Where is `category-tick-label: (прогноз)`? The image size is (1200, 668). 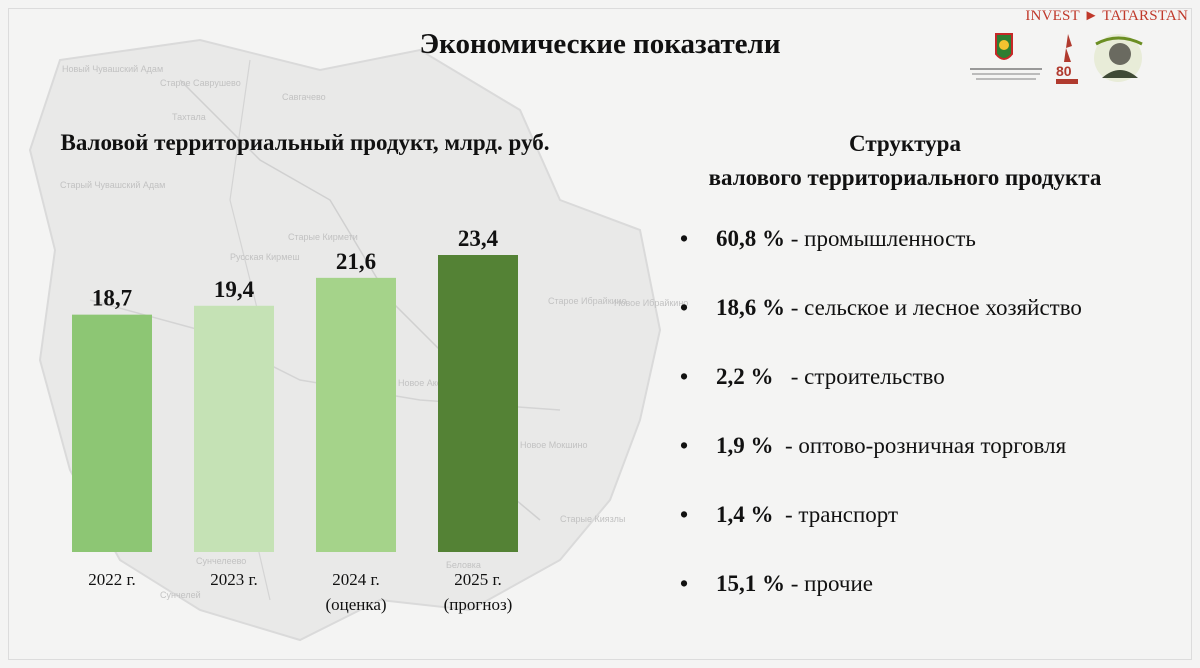
category-tick-label: (прогноз) is located at coordinates (478, 604).